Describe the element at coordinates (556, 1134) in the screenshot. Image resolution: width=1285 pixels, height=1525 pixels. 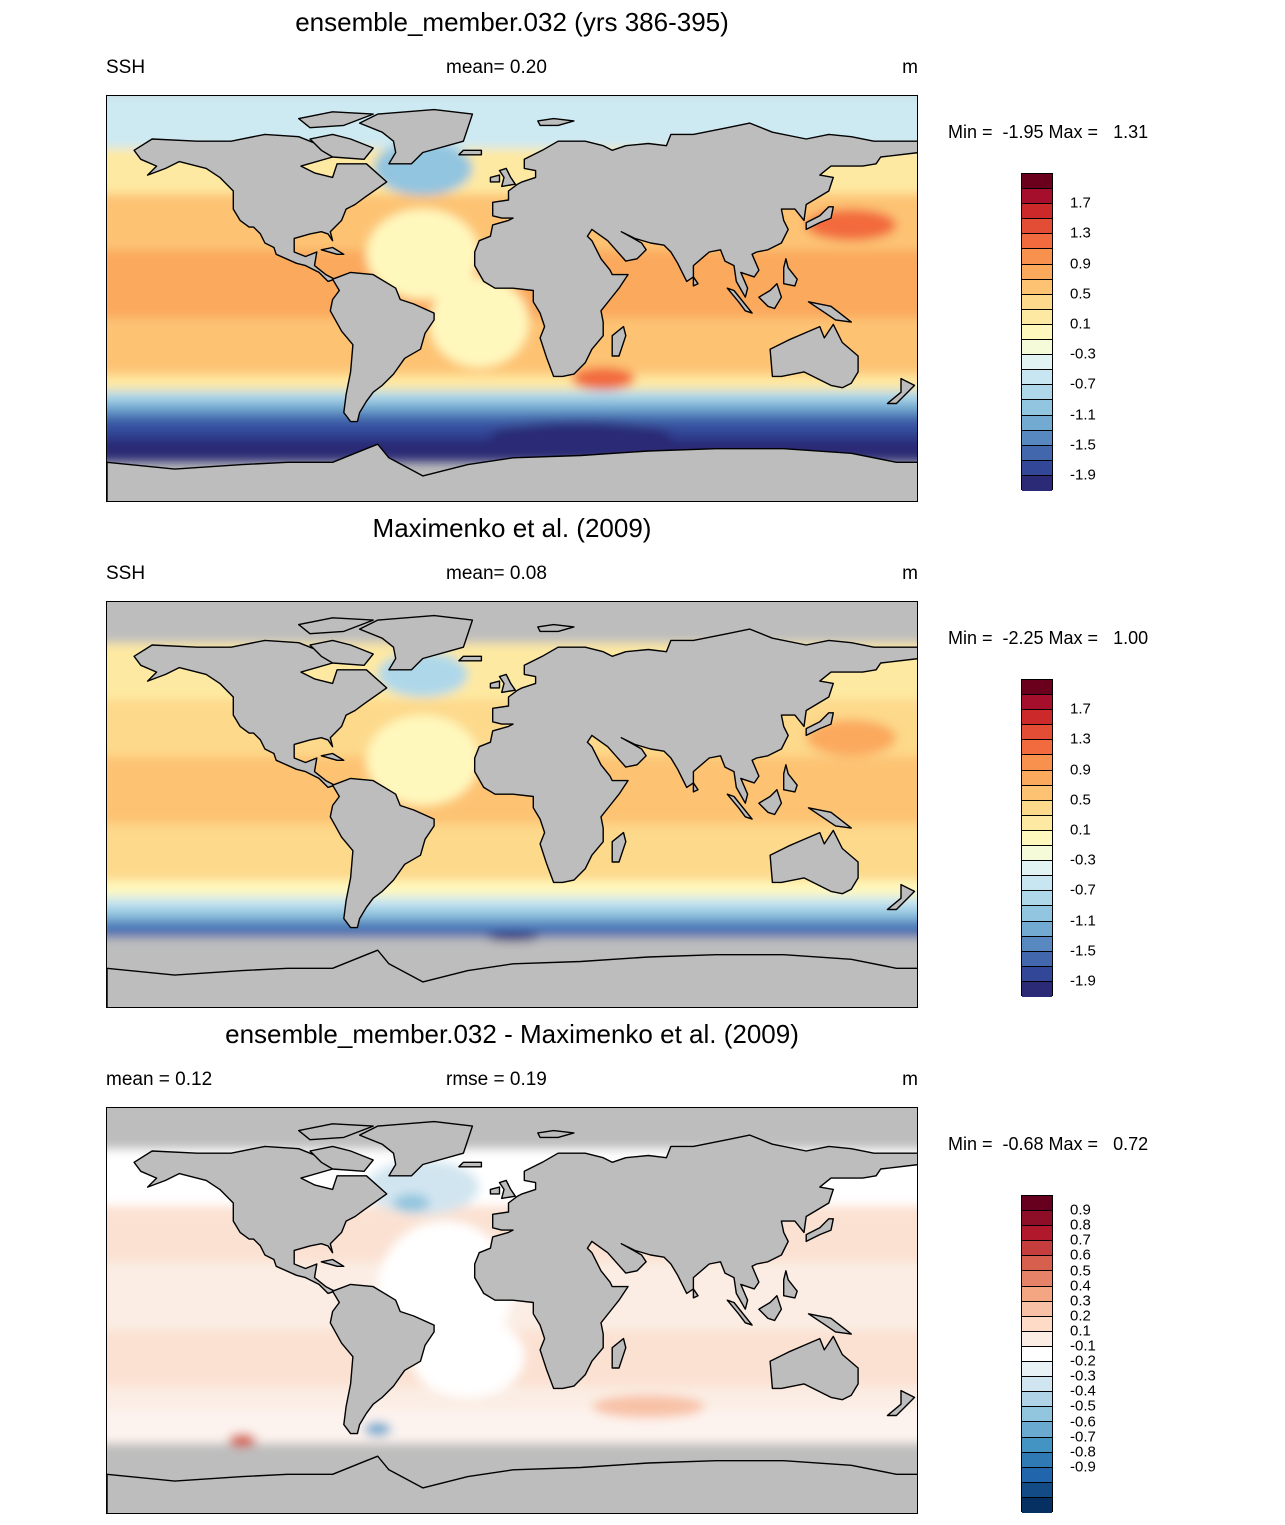
I see `landmass-svalbard` at that location.